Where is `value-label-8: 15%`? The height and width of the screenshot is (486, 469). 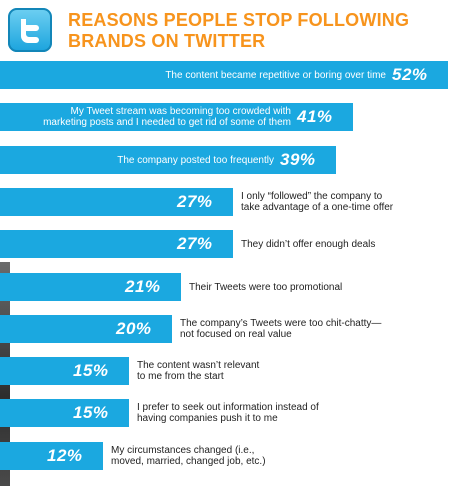
value-label-8: 15% is located at coordinates (91, 370).